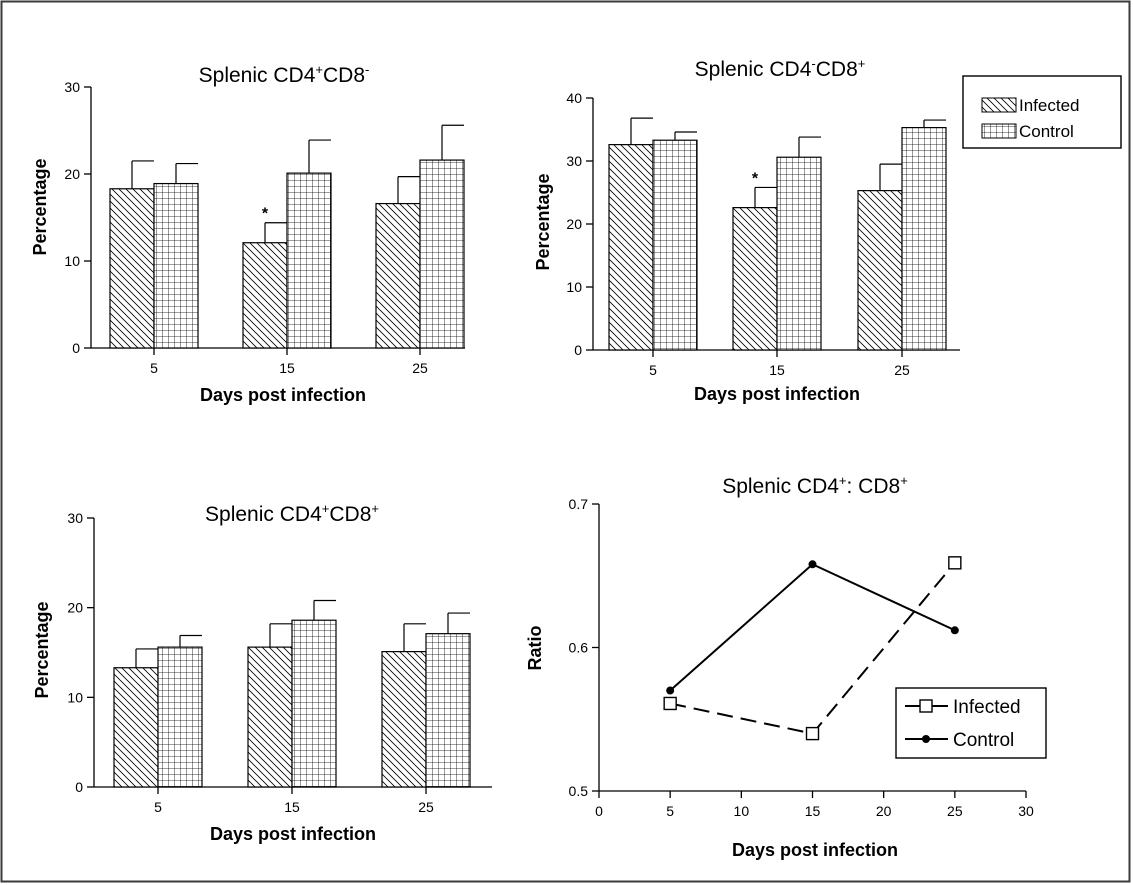 The image size is (1133, 885). I want to click on legend-marker-control, so click(926, 739).